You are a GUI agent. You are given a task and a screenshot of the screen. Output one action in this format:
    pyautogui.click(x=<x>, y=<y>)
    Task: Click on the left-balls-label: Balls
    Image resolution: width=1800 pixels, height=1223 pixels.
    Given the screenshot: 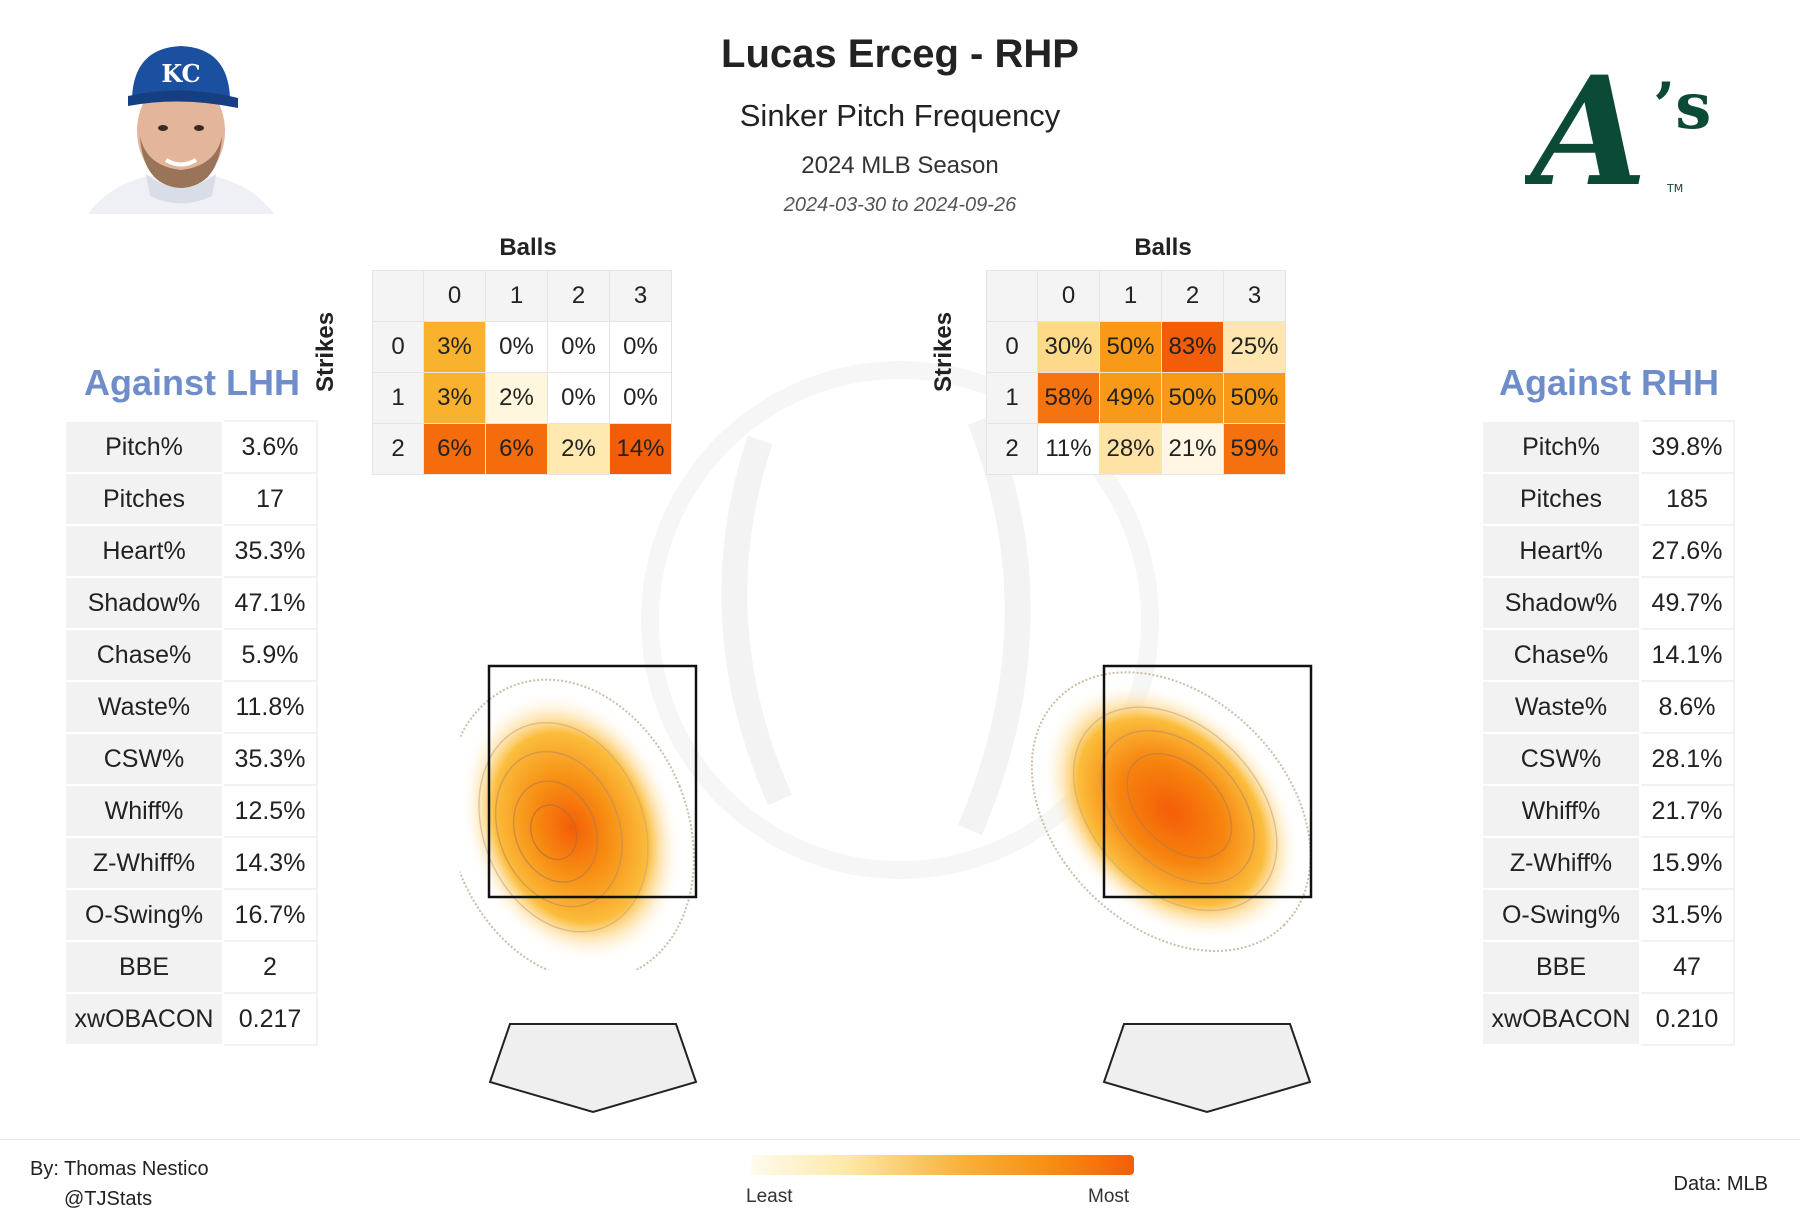 What is the action you would take?
    pyautogui.click(x=528, y=247)
    